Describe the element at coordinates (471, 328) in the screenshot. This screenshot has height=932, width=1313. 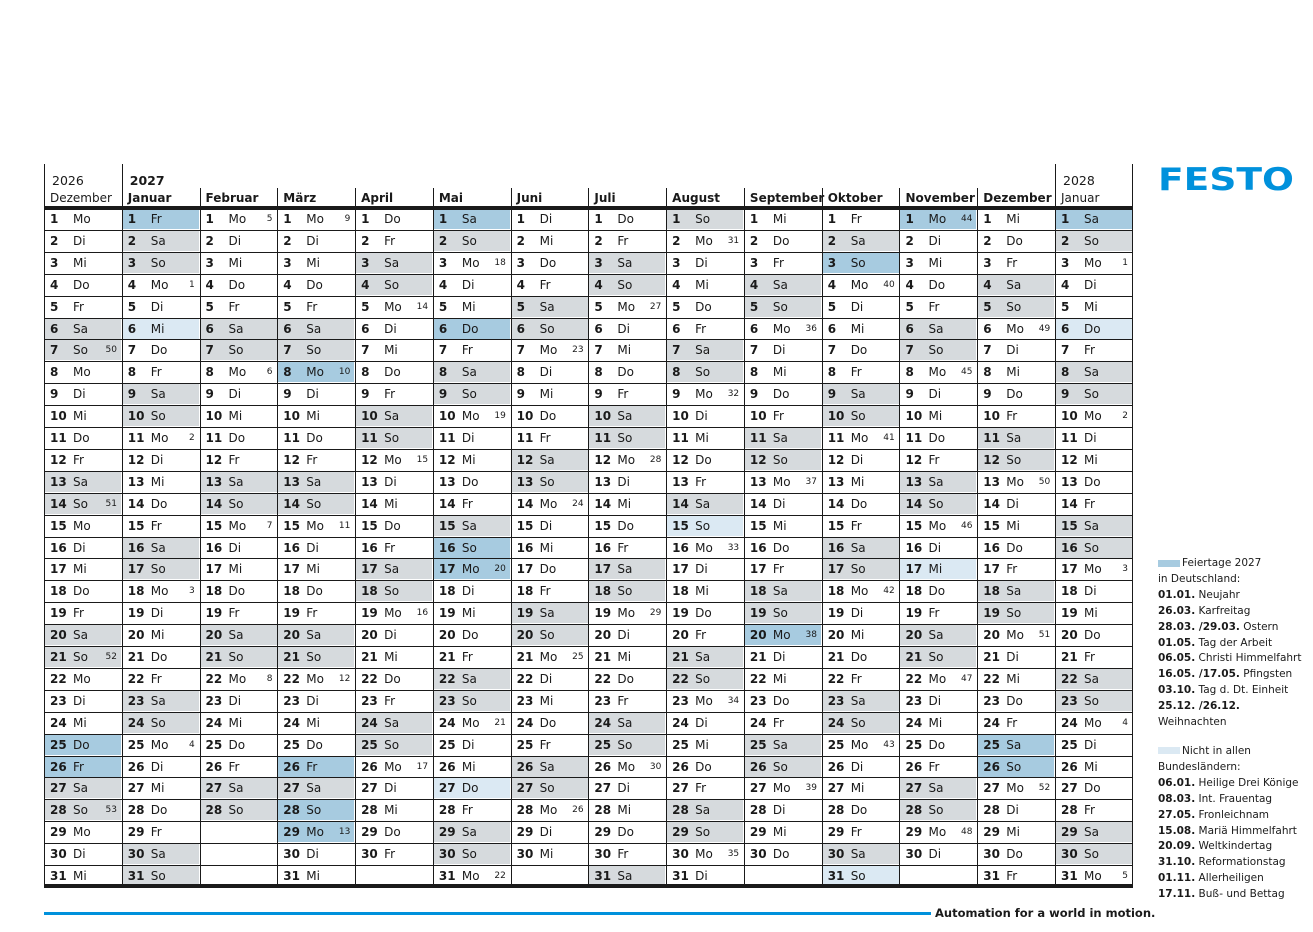
I see `day-row: 6 Do` at that location.